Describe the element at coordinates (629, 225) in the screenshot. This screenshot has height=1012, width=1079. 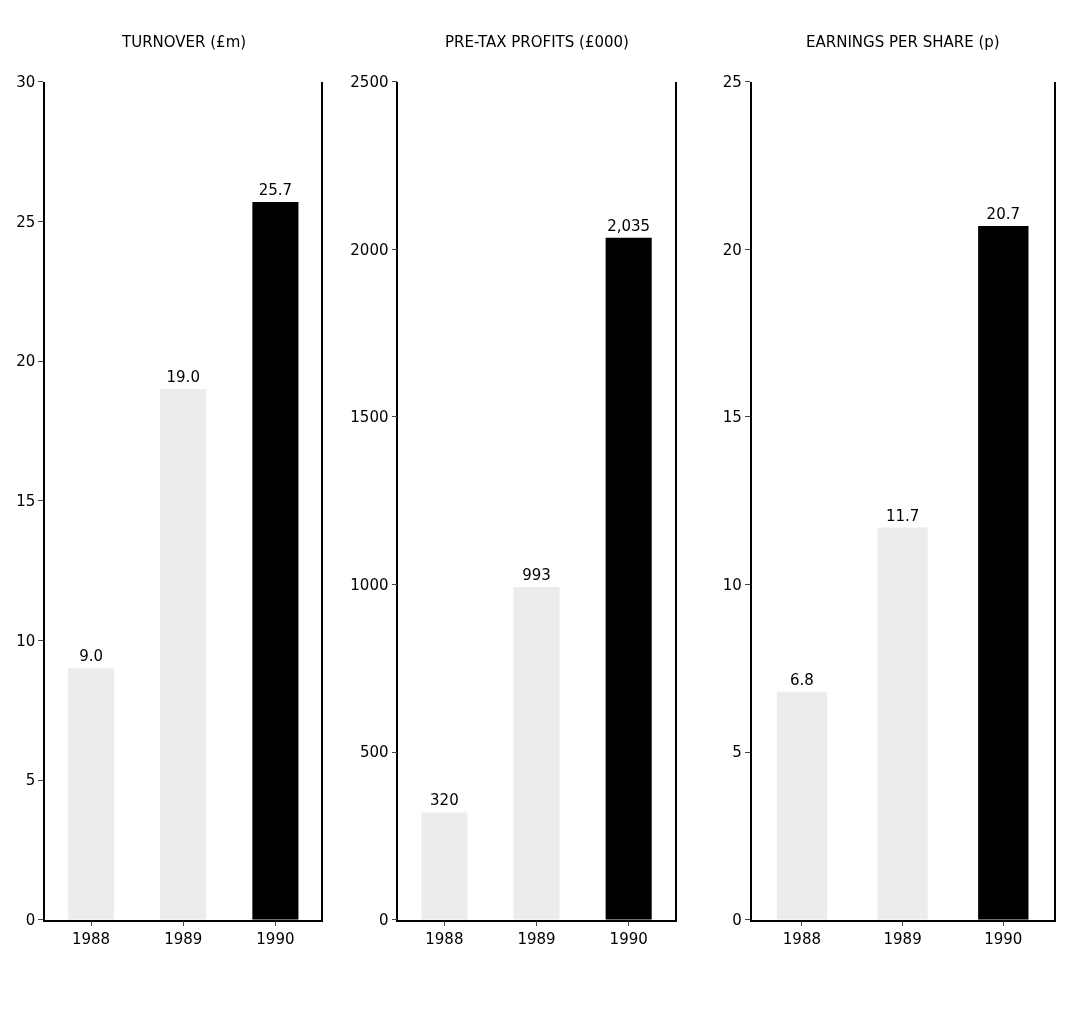
I see `data-label: 2,035` at that location.